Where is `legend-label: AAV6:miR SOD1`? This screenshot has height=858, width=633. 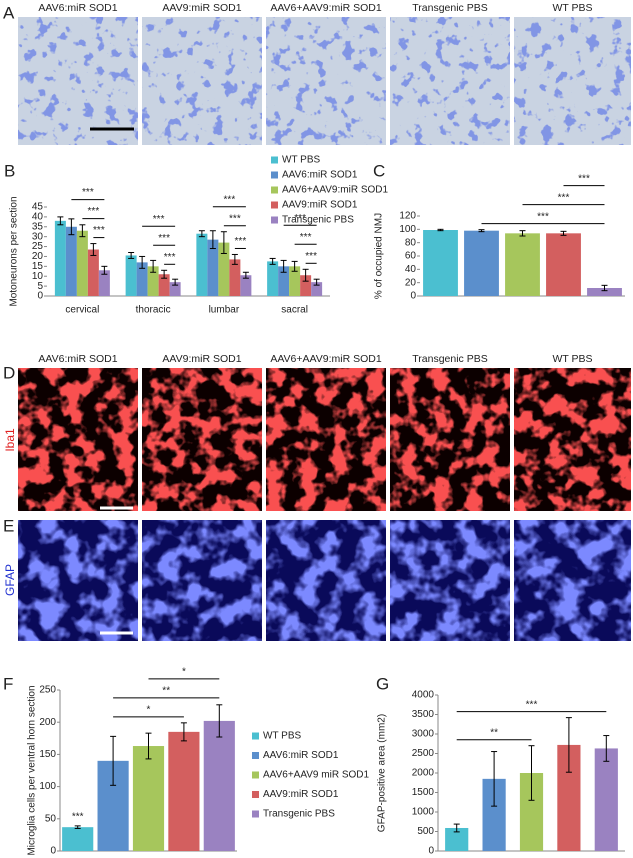 legend-label: AAV6:miR SOD1 is located at coordinates (301, 755).